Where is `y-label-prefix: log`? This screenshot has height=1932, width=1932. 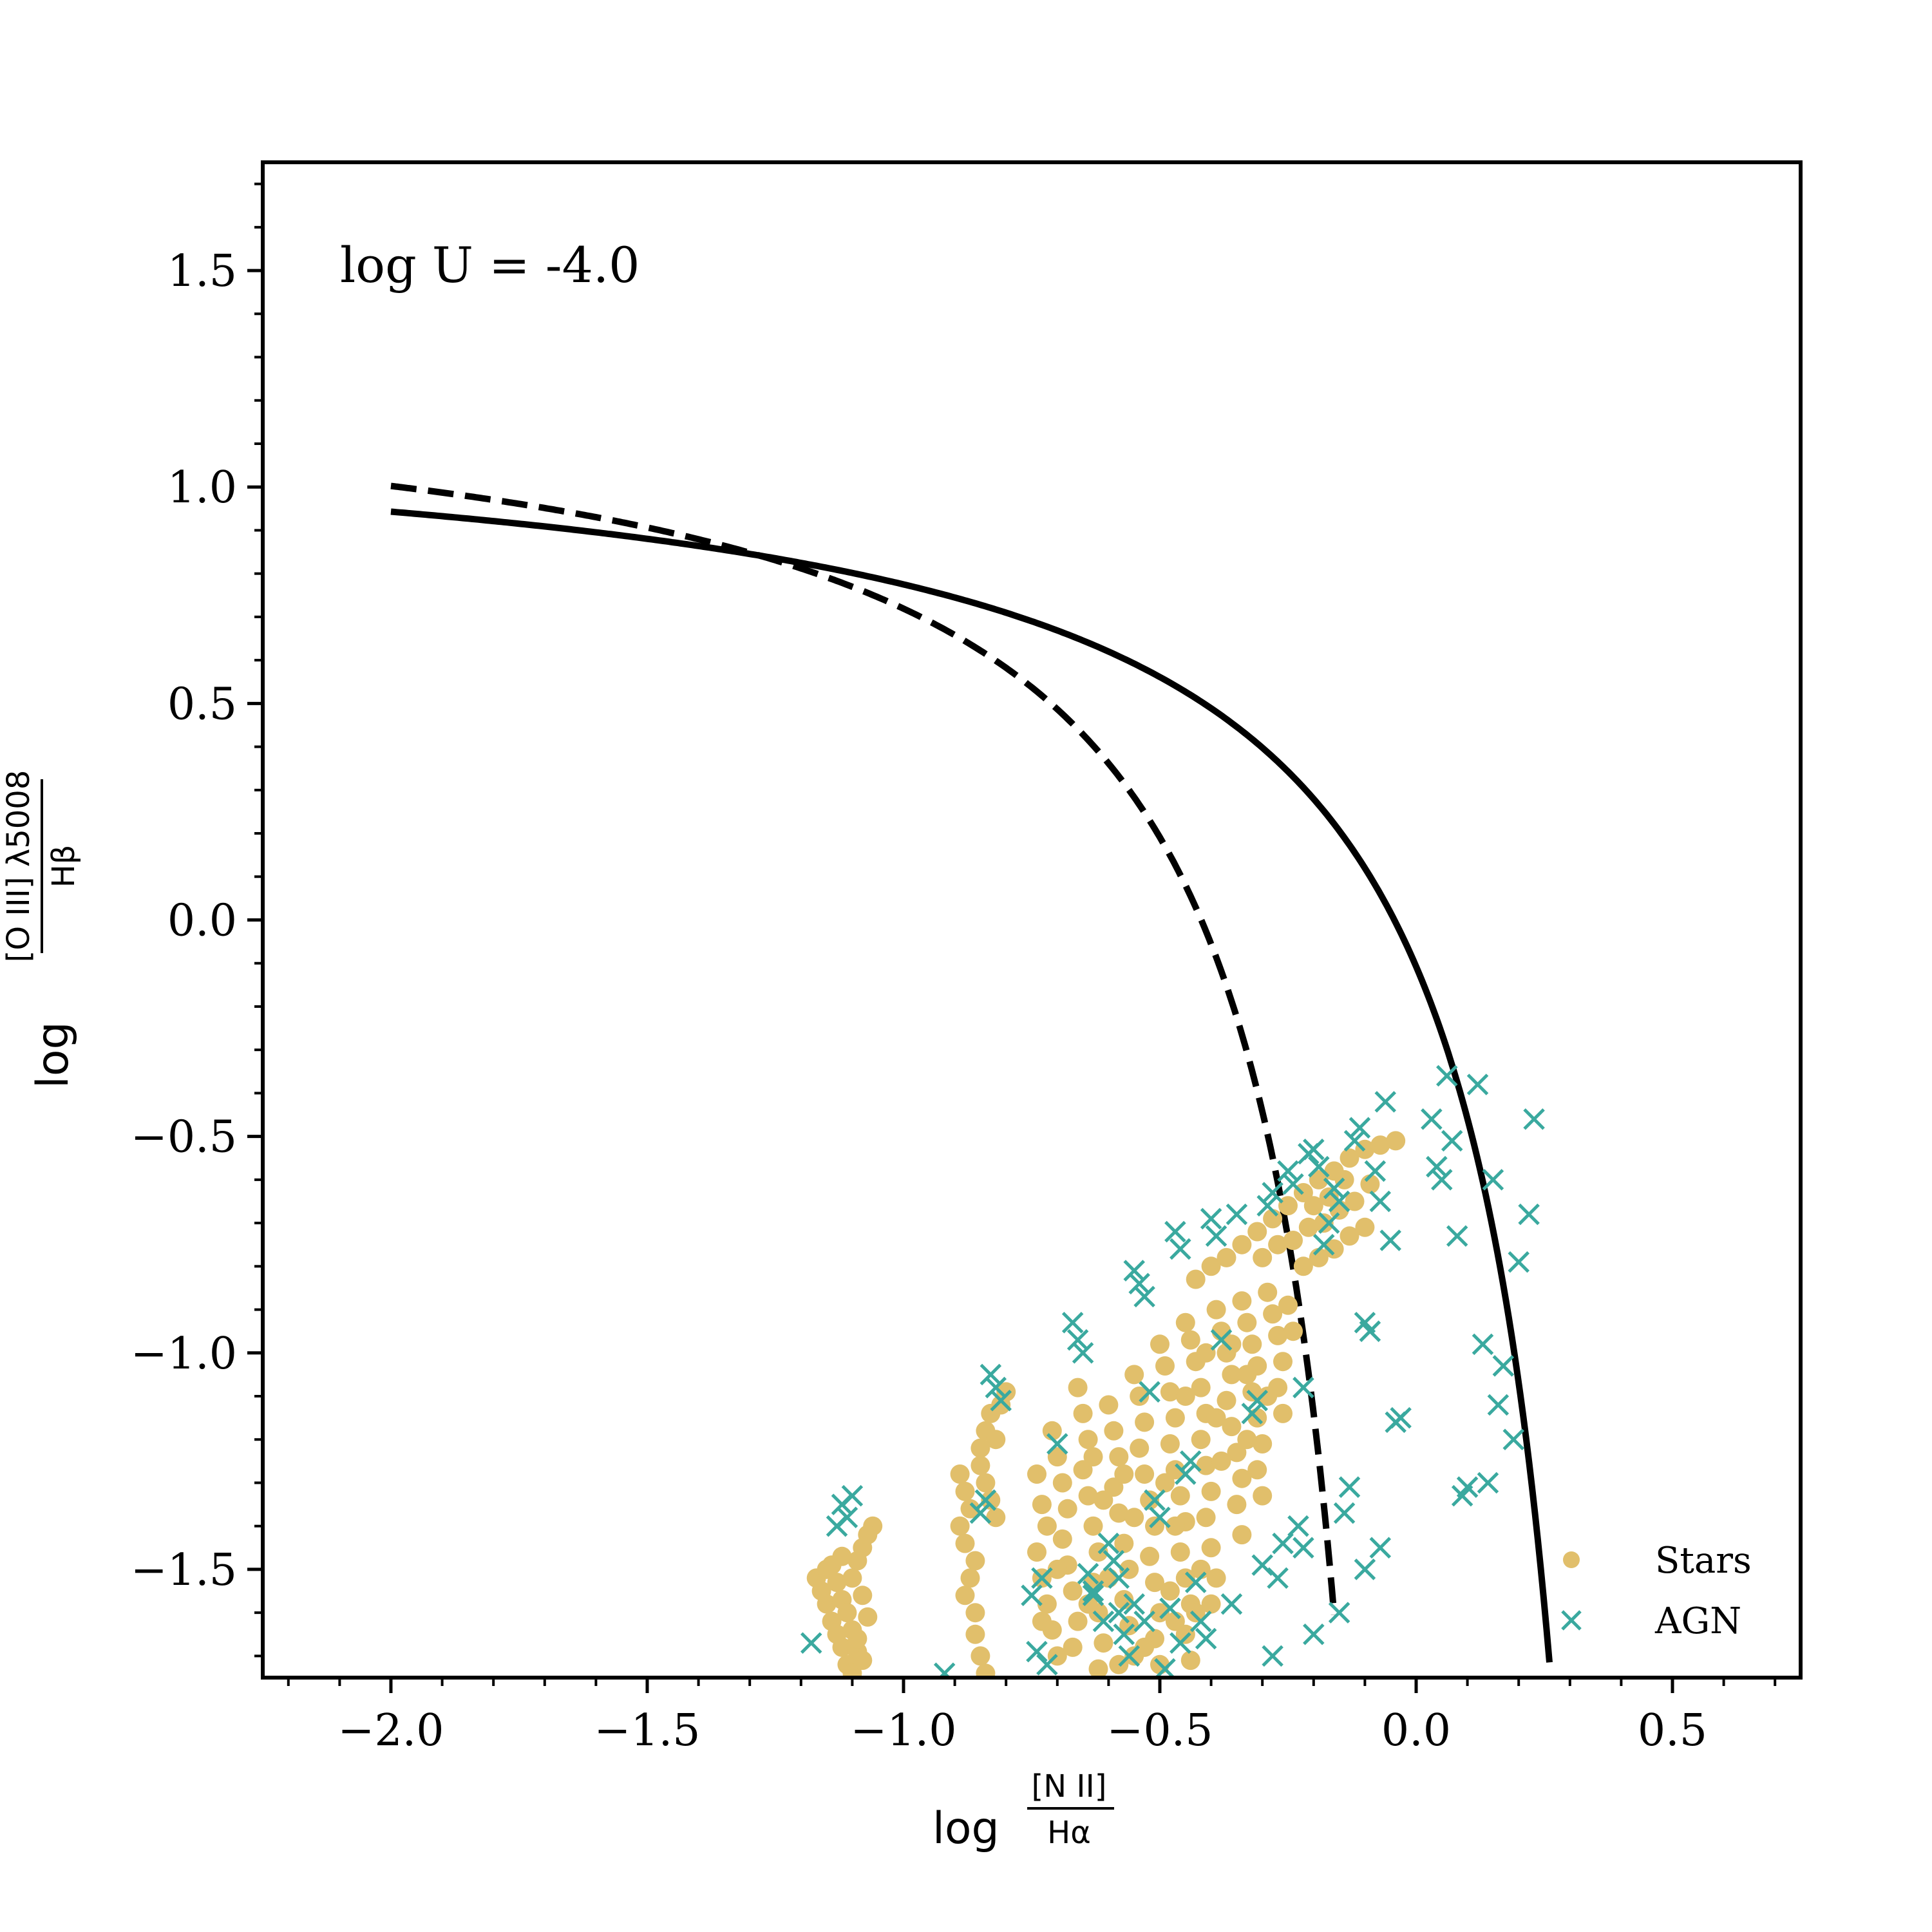 y-label-prefix: log is located at coordinates (54, 1054).